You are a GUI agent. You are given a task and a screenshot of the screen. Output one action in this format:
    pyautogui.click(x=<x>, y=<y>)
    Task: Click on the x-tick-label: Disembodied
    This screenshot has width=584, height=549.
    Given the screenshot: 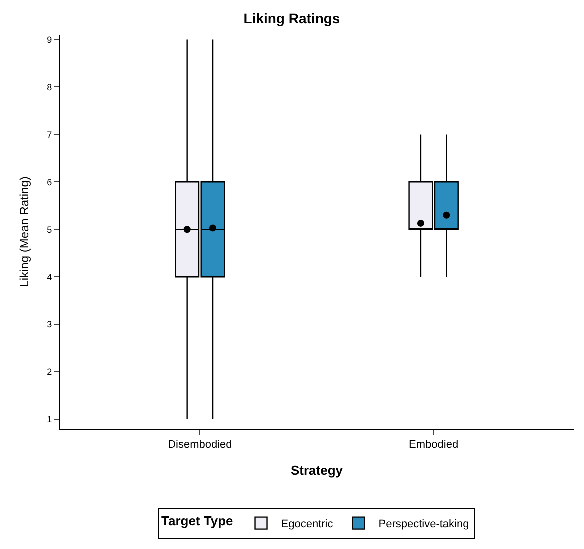 What is the action you would take?
    pyautogui.click(x=200, y=445)
    